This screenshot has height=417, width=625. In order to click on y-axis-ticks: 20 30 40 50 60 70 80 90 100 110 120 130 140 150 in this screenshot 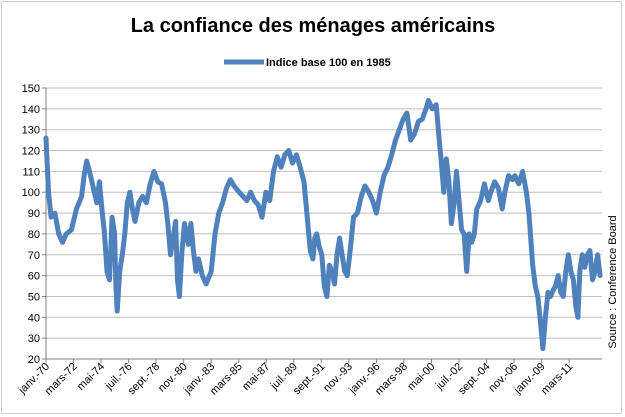, I will do `click(34, 224)`.